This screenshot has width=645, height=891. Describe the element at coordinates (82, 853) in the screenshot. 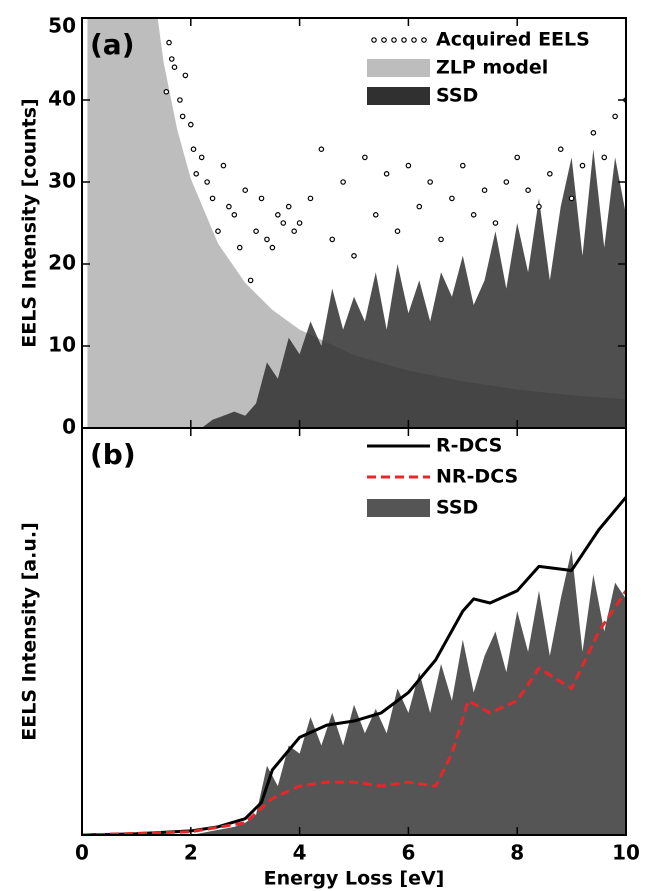

I see `x-tick-label: 0` at that location.